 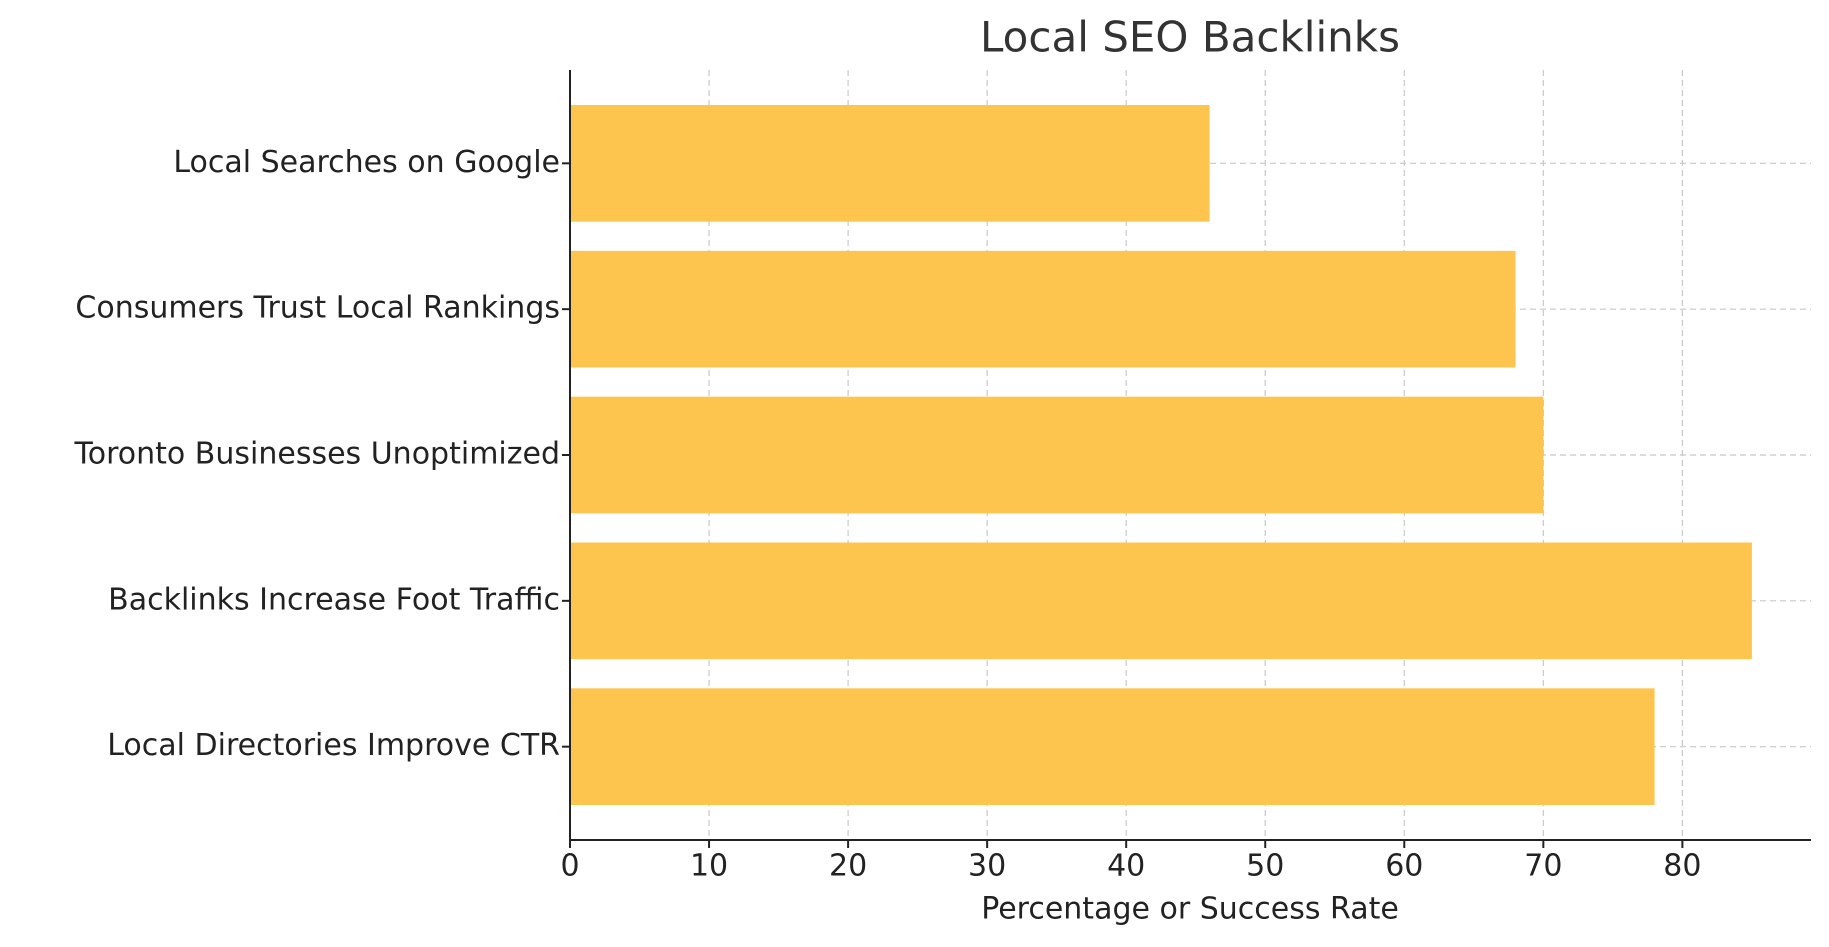 What do you see at coordinates (569, 866) in the screenshot?
I see `x-tick-label: 0` at bounding box center [569, 866].